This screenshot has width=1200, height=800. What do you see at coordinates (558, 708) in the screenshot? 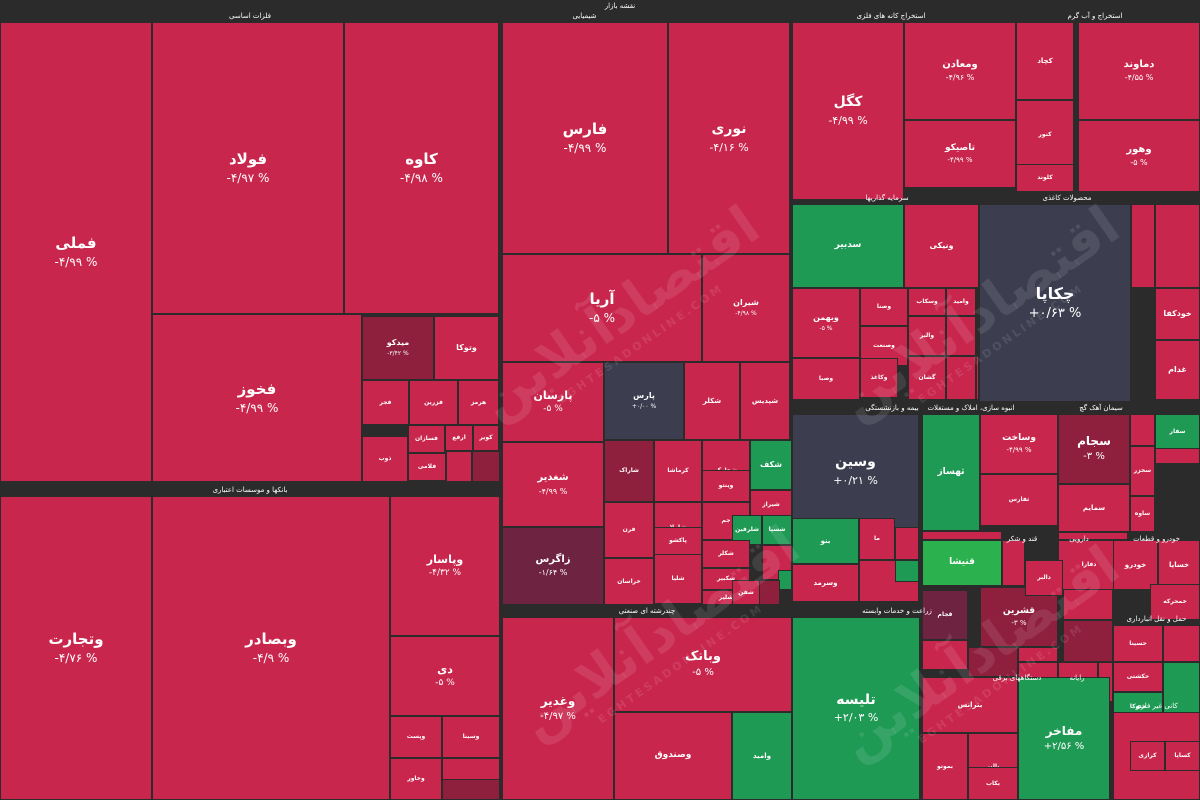
I see `stock-tile: وغدیر -۴/۹۷ %` at bounding box center [558, 708].